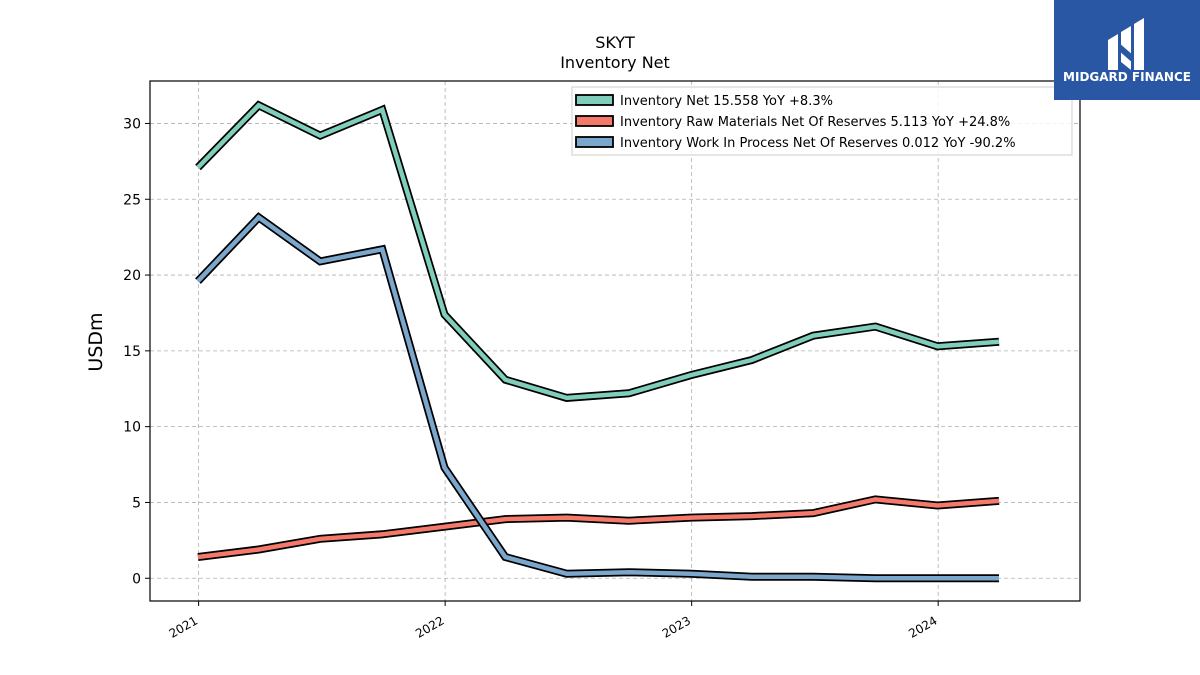  What do you see at coordinates (1126, 44) in the screenshot?
I see `logo-mark-icon` at bounding box center [1126, 44].